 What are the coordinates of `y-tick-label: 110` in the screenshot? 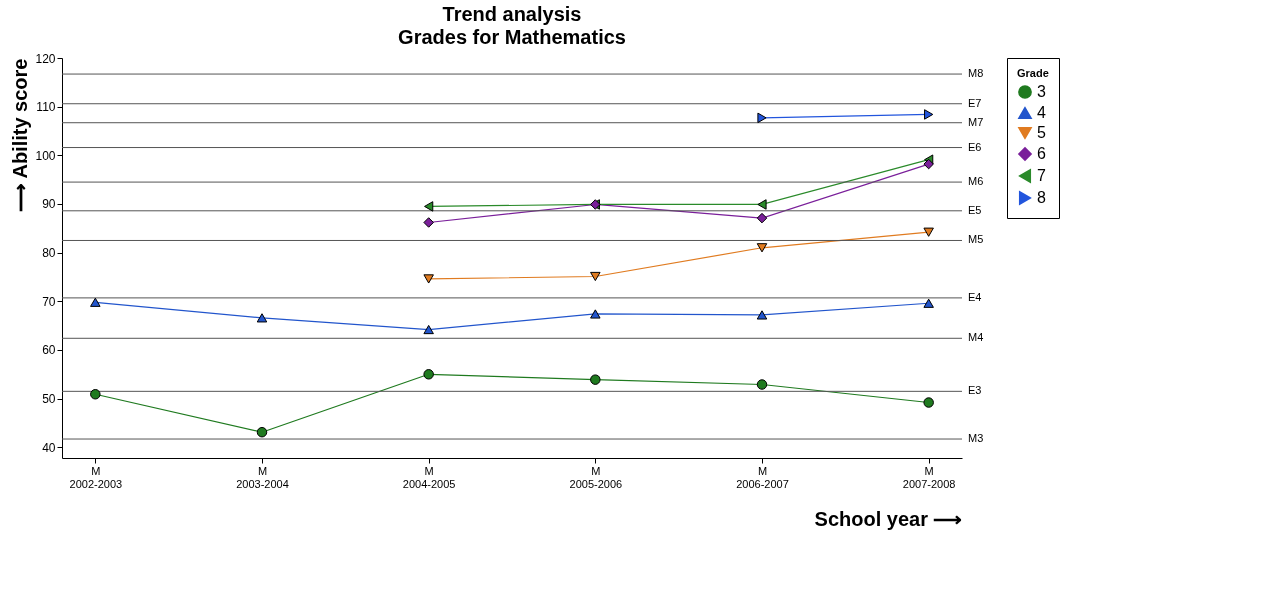 It's located at (46, 107).